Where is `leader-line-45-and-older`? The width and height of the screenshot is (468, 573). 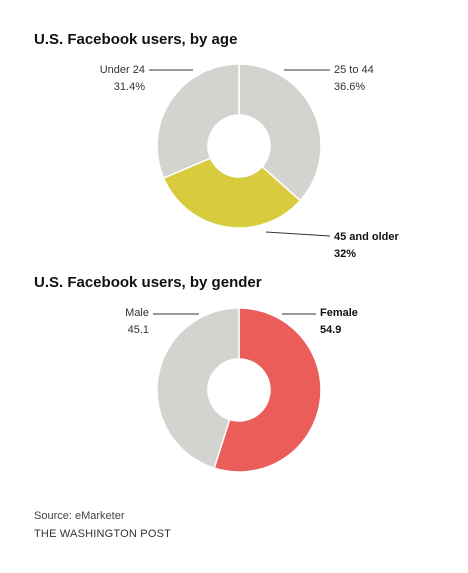
leader-line-45-and-older is located at coordinates (298, 234).